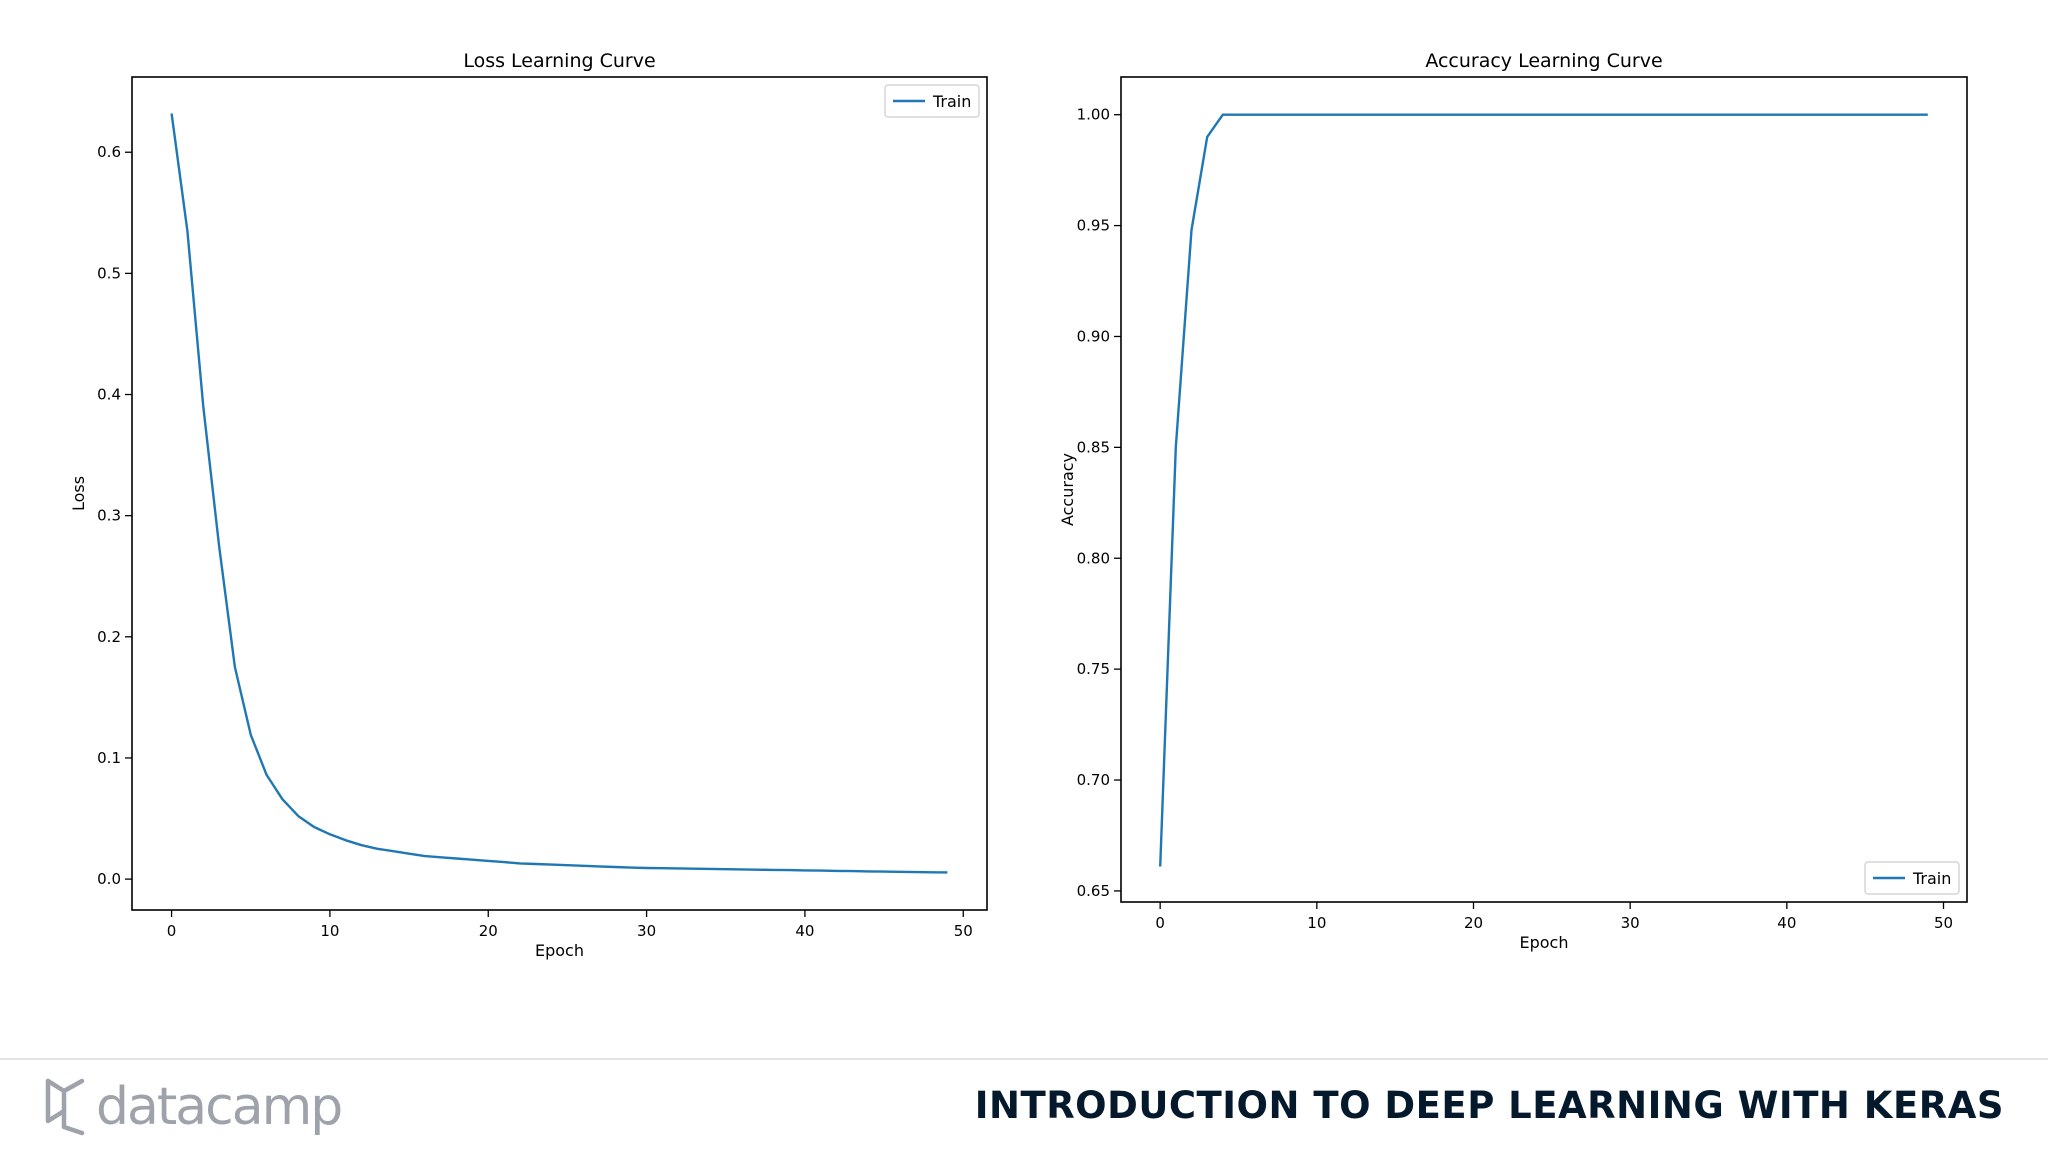  I want to click on y-tick-label: 0.5, so click(109, 273).